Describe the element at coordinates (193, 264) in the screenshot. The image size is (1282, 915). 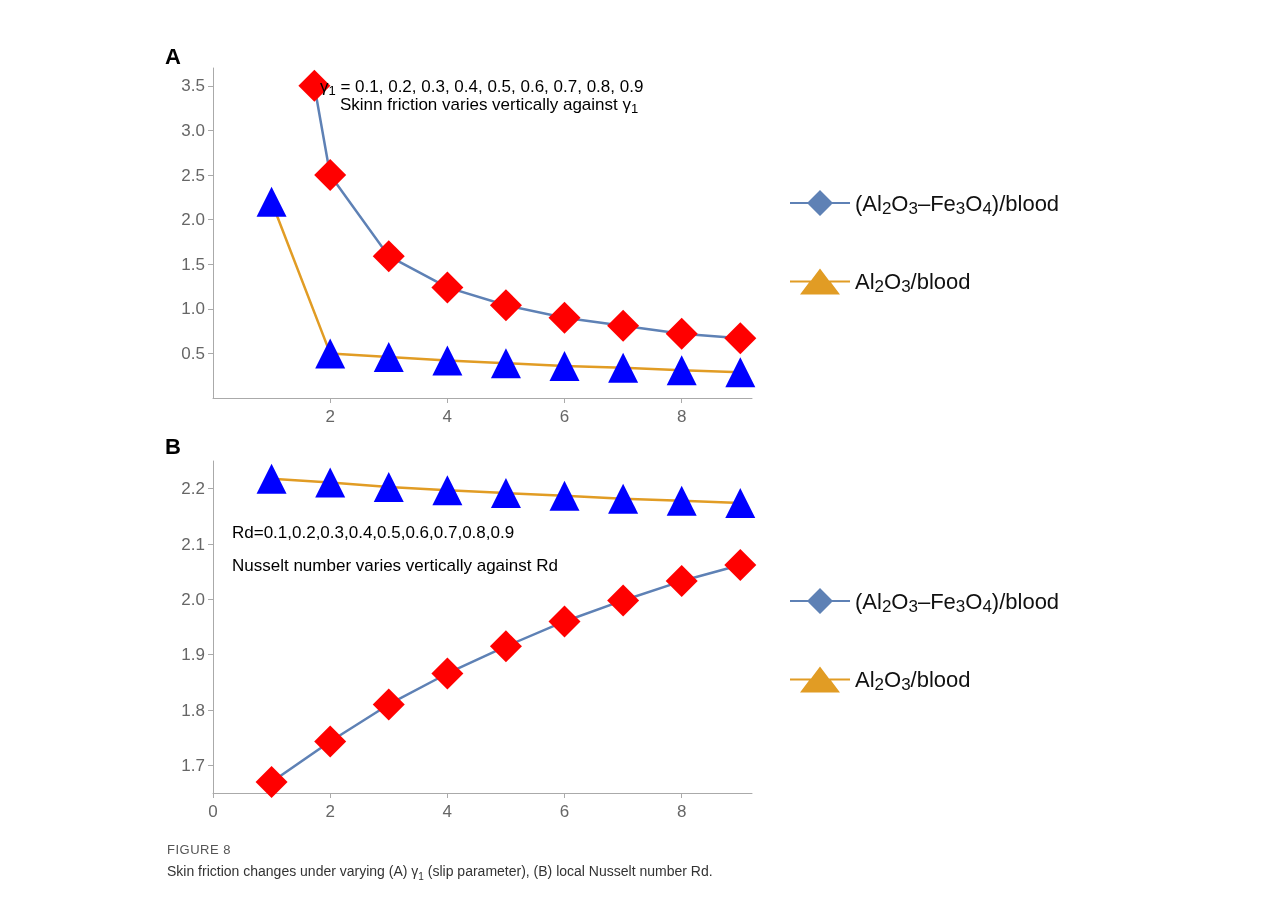
I see `y-tick-label: 1.5` at that location.